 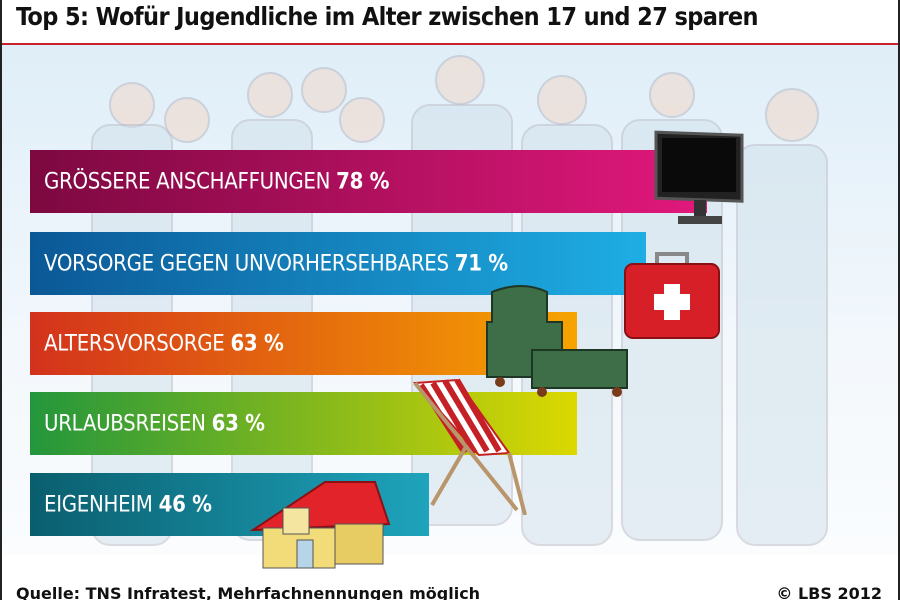 What do you see at coordinates (672, 295) in the screenshot?
I see `first-aid-kit-icon` at bounding box center [672, 295].